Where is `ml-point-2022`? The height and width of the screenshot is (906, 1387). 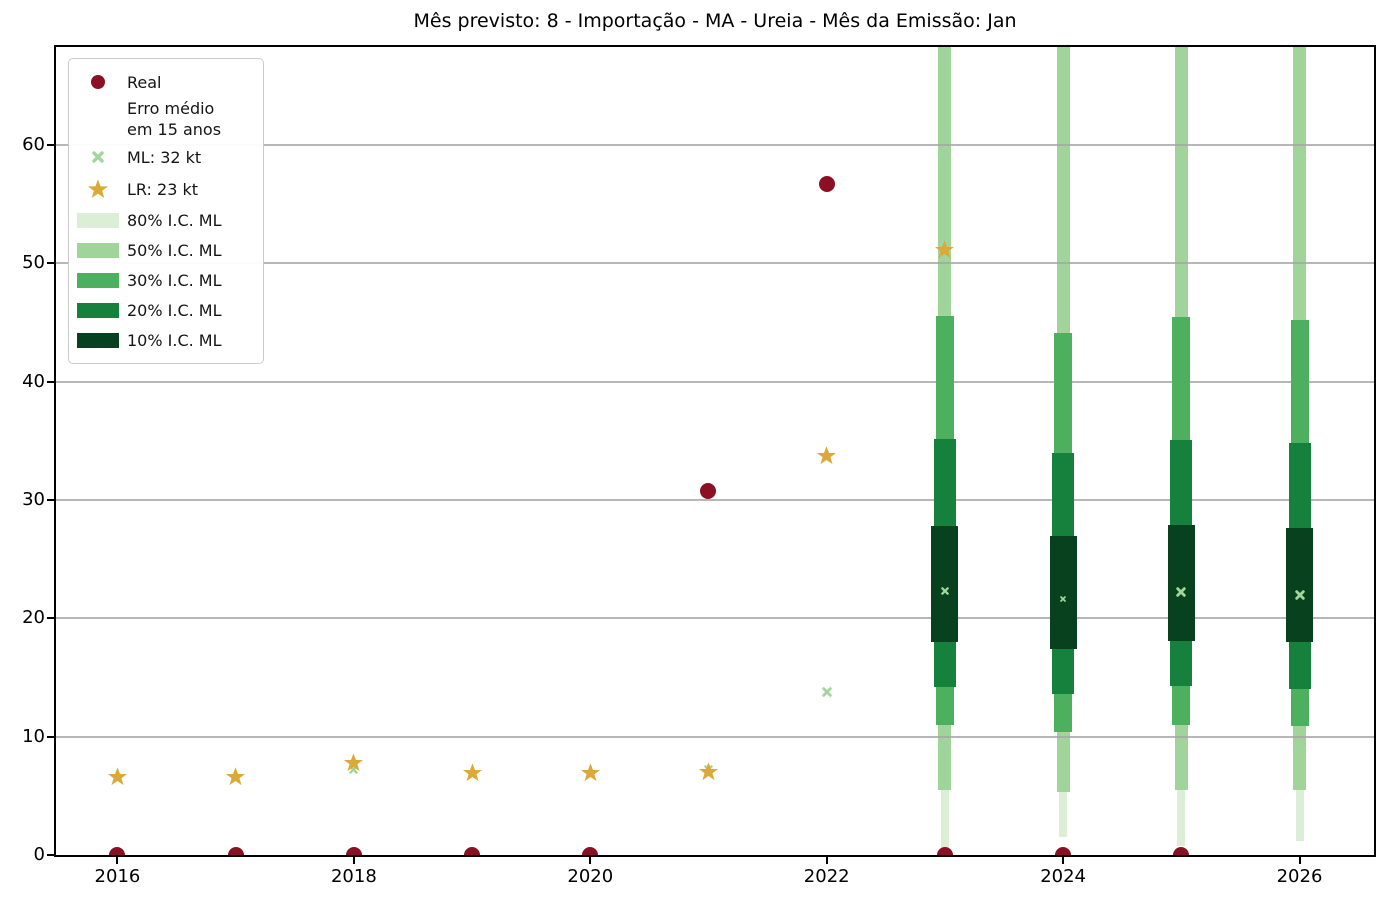 ml-point-2022 is located at coordinates (826, 691).